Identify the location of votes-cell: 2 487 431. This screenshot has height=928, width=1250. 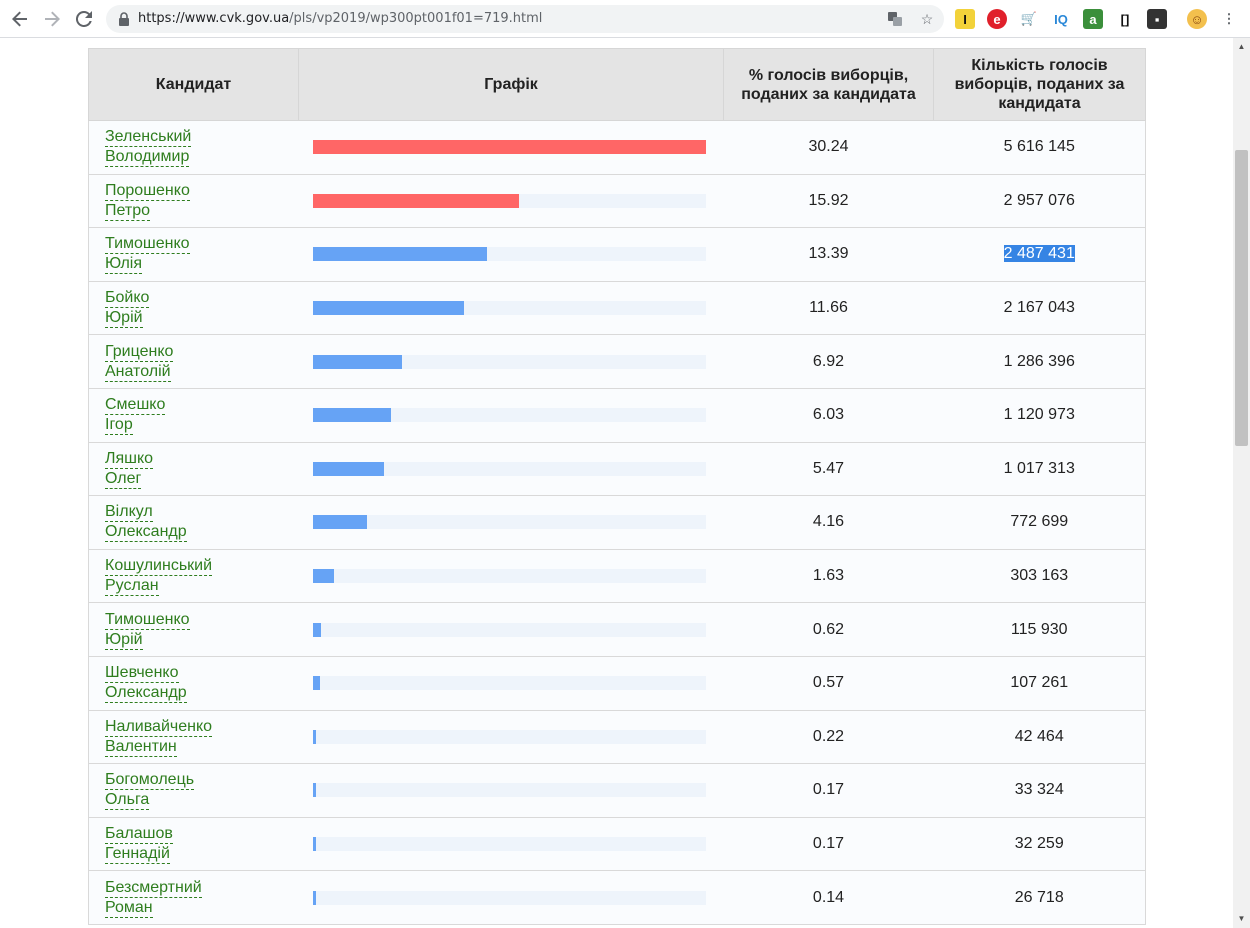
(1039, 254).